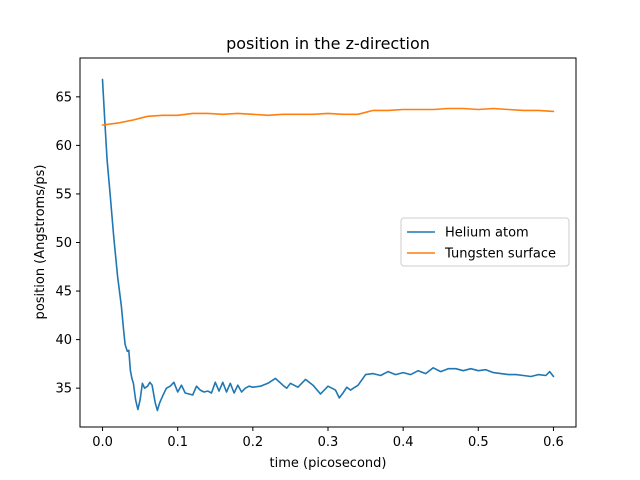 This screenshot has width=640, height=480. Describe the element at coordinates (177, 442) in the screenshot. I see `x-tick-label: 0.1` at that location.